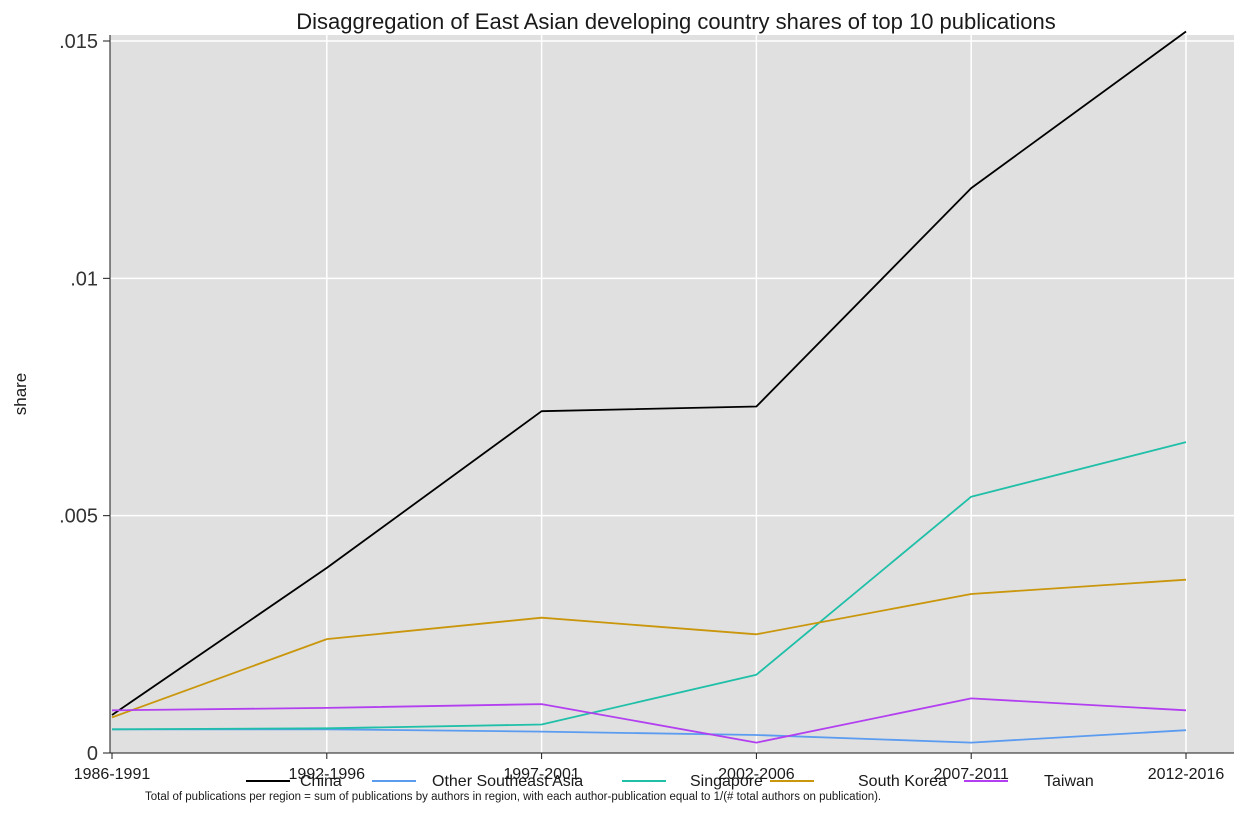 The width and height of the screenshot is (1244, 838). What do you see at coordinates (92, 754) in the screenshot?
I see `y-tick-label: 0` at bounding box center [92, 754].